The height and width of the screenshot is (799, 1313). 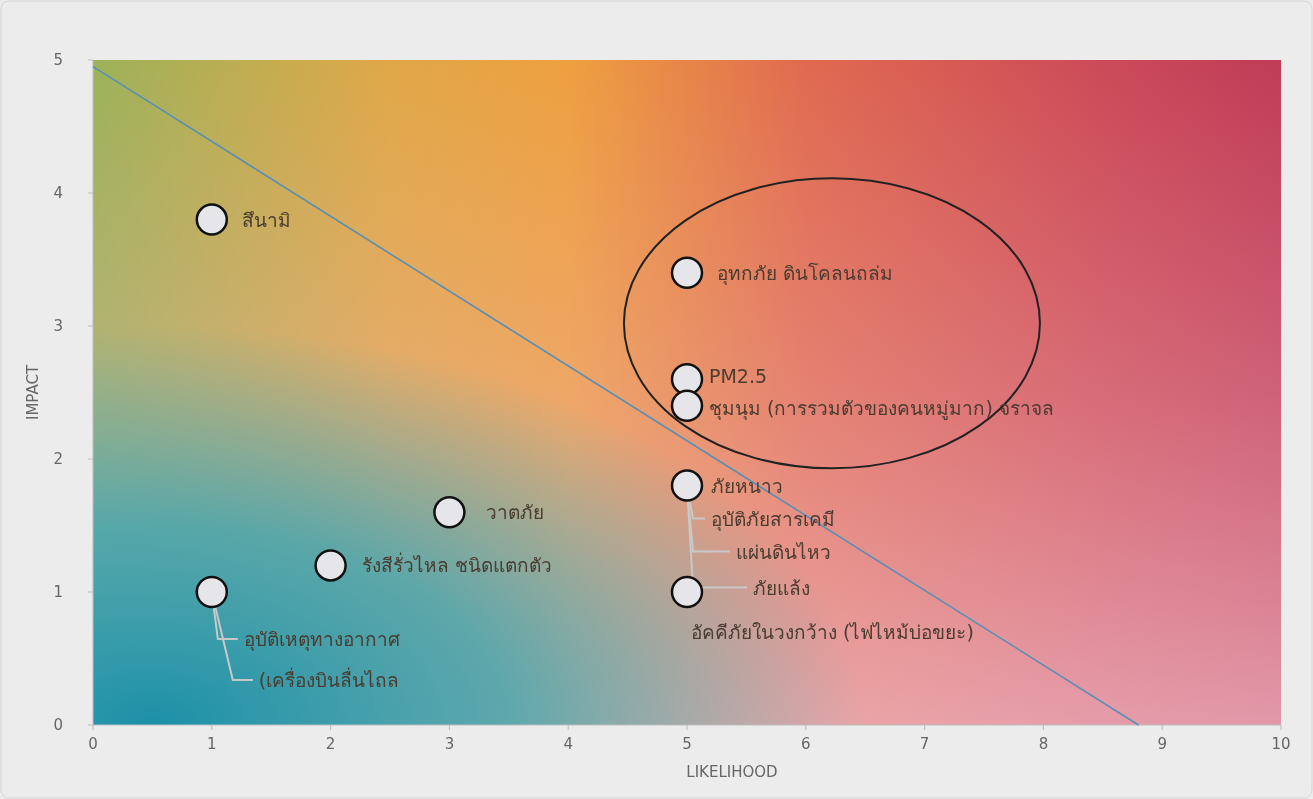 What do you see at coordinates (330, 744) in the screenshot?
I see `x-tick-label: 2` at bounding box center [330, 744].